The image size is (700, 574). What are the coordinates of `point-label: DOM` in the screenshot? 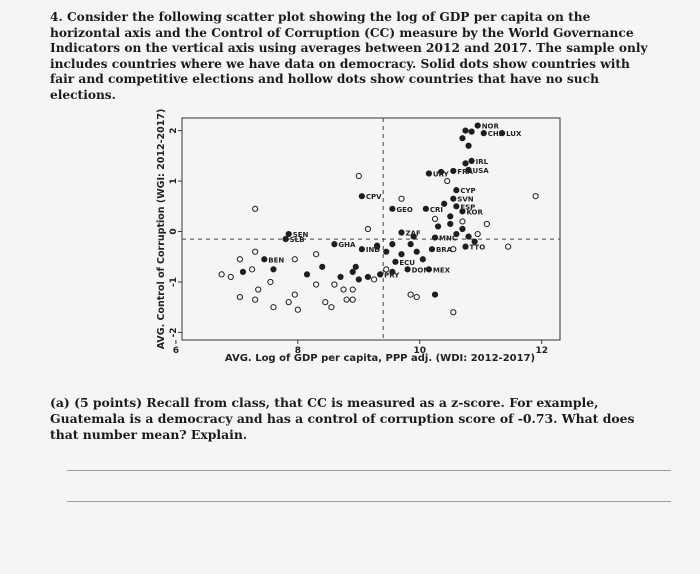 It's located at (421, 270).